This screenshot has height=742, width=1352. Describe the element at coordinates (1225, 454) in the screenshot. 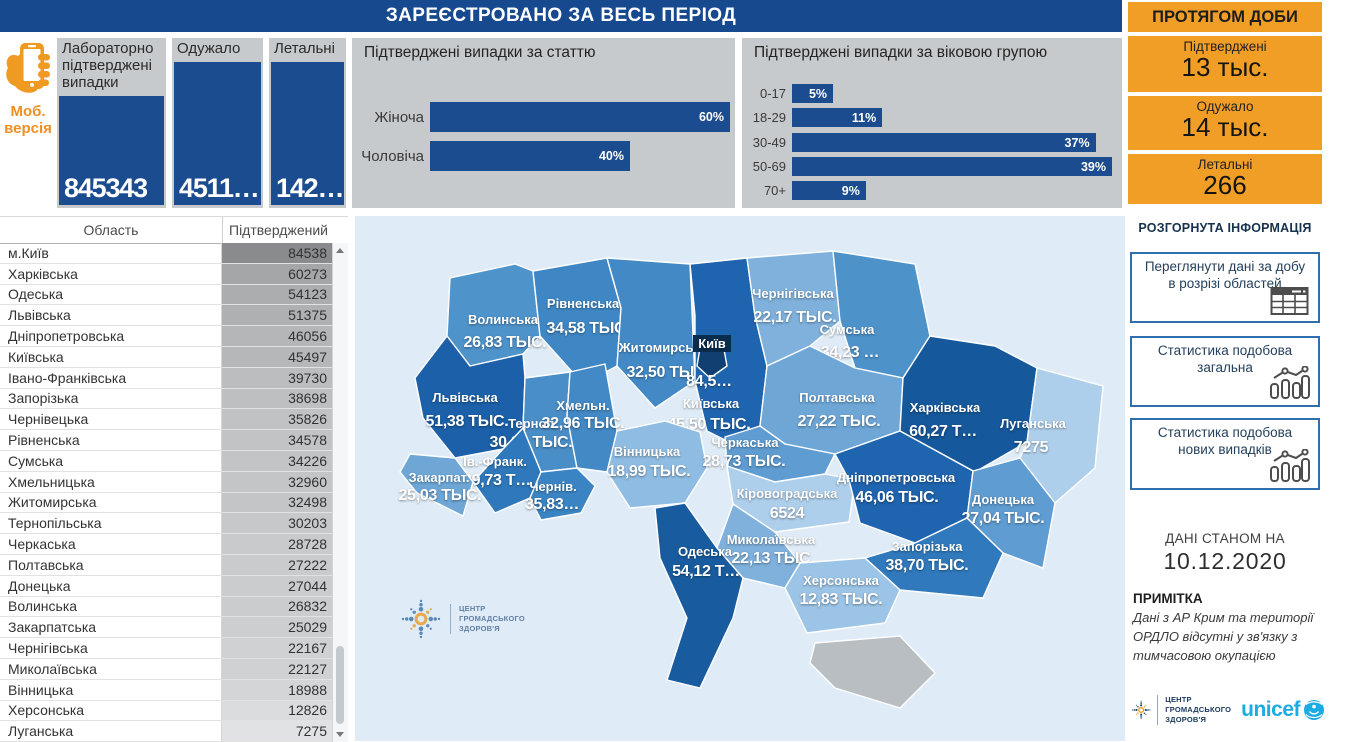

I see `button-hourly-stats-new-cases: Статистика подобова нових випадків` at that location.